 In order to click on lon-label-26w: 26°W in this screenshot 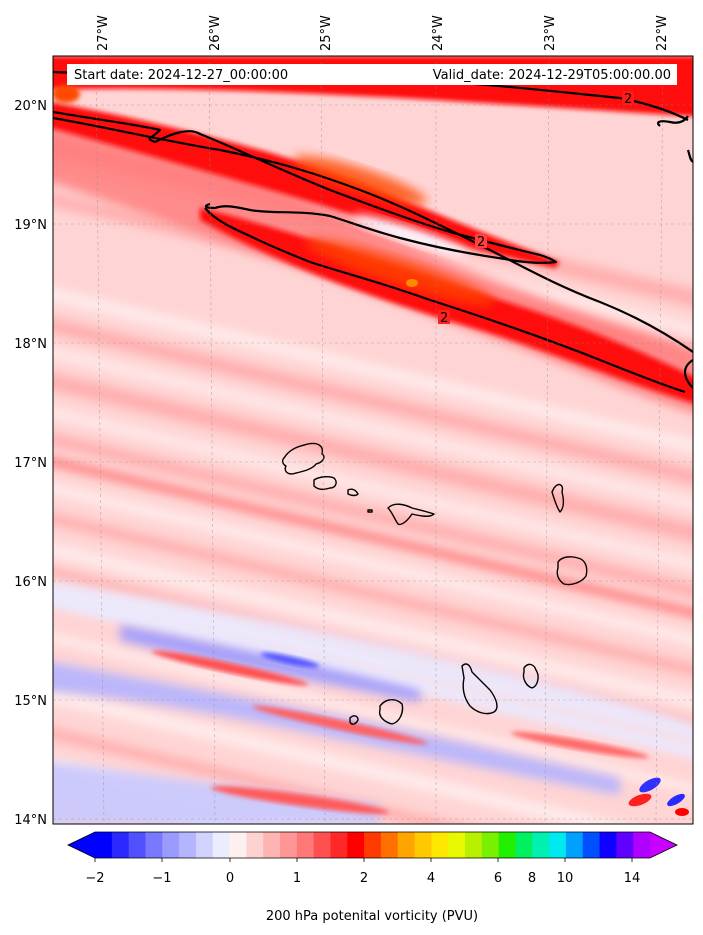, I will do `click(215, 33)`.